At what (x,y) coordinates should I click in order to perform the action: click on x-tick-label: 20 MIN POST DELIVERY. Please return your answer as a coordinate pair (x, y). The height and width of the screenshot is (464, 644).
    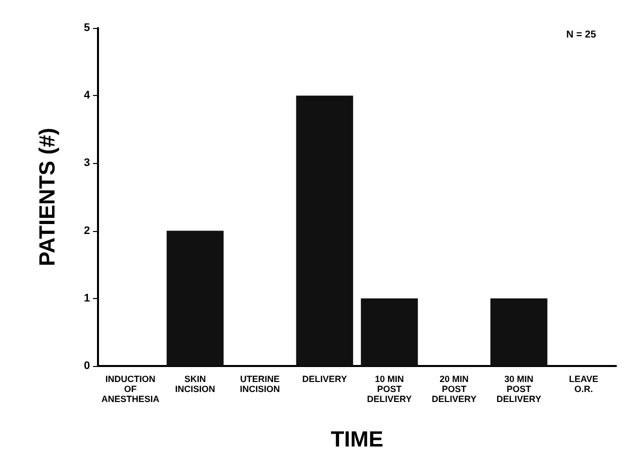
    Looking at the image, I should click on (454, 389).